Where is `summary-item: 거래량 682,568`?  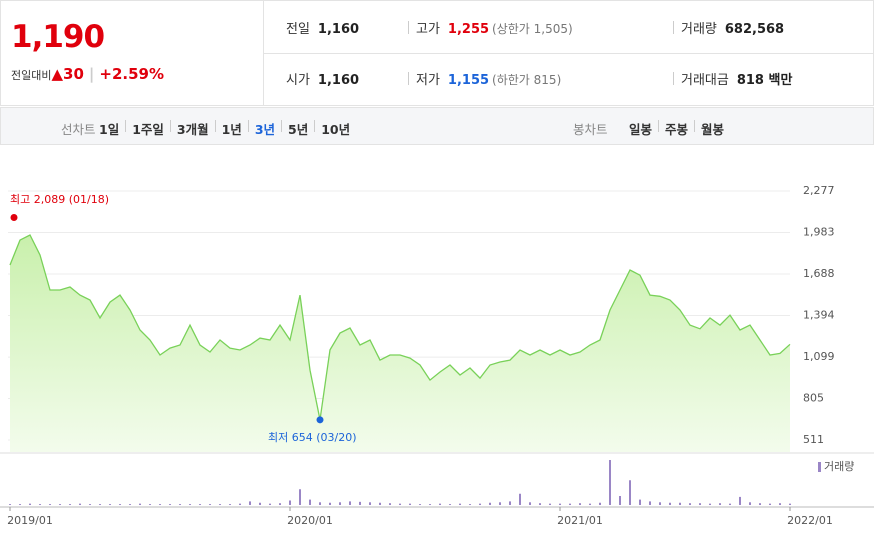 summary-item: 거래량 682,568 is located at coordinates (732, 27).